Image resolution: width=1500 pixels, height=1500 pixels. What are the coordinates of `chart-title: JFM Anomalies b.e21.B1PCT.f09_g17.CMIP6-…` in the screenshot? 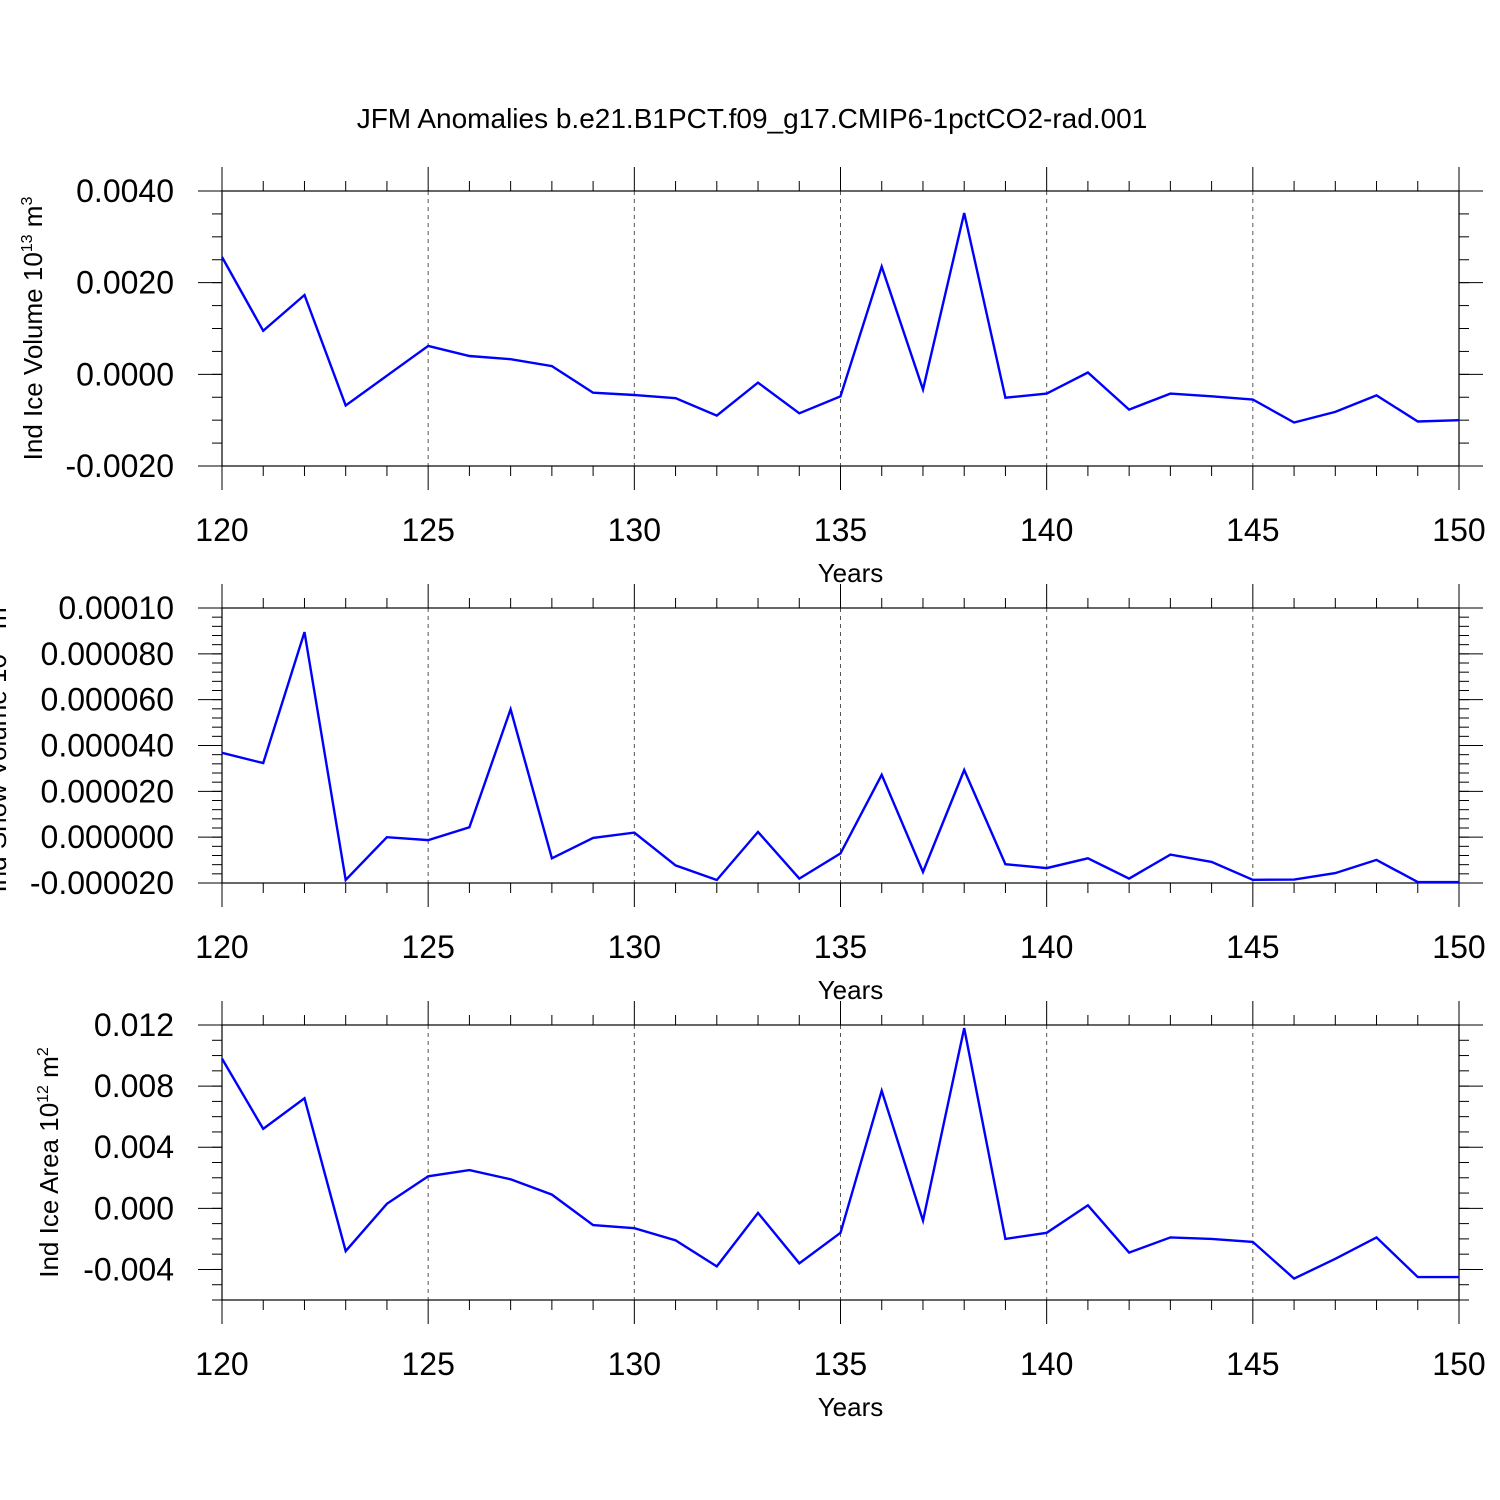 It's located at (752, 118).